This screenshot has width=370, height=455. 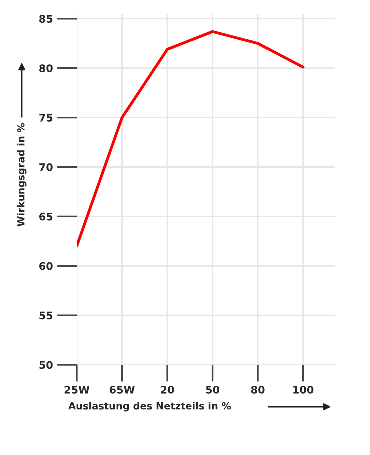 What do you see at coordinates (213, 390) in the screenshot?
I see `x-tick-label: 50` at bounding box center [213, 390].